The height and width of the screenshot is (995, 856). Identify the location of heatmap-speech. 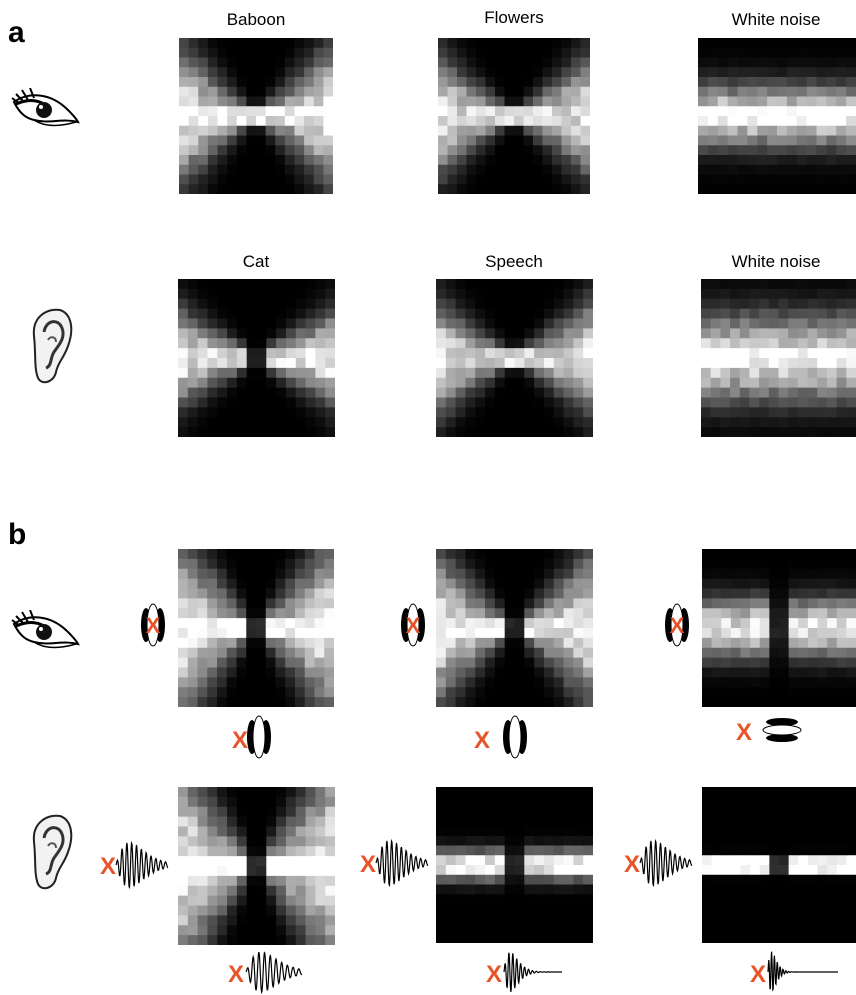
(514, 358).